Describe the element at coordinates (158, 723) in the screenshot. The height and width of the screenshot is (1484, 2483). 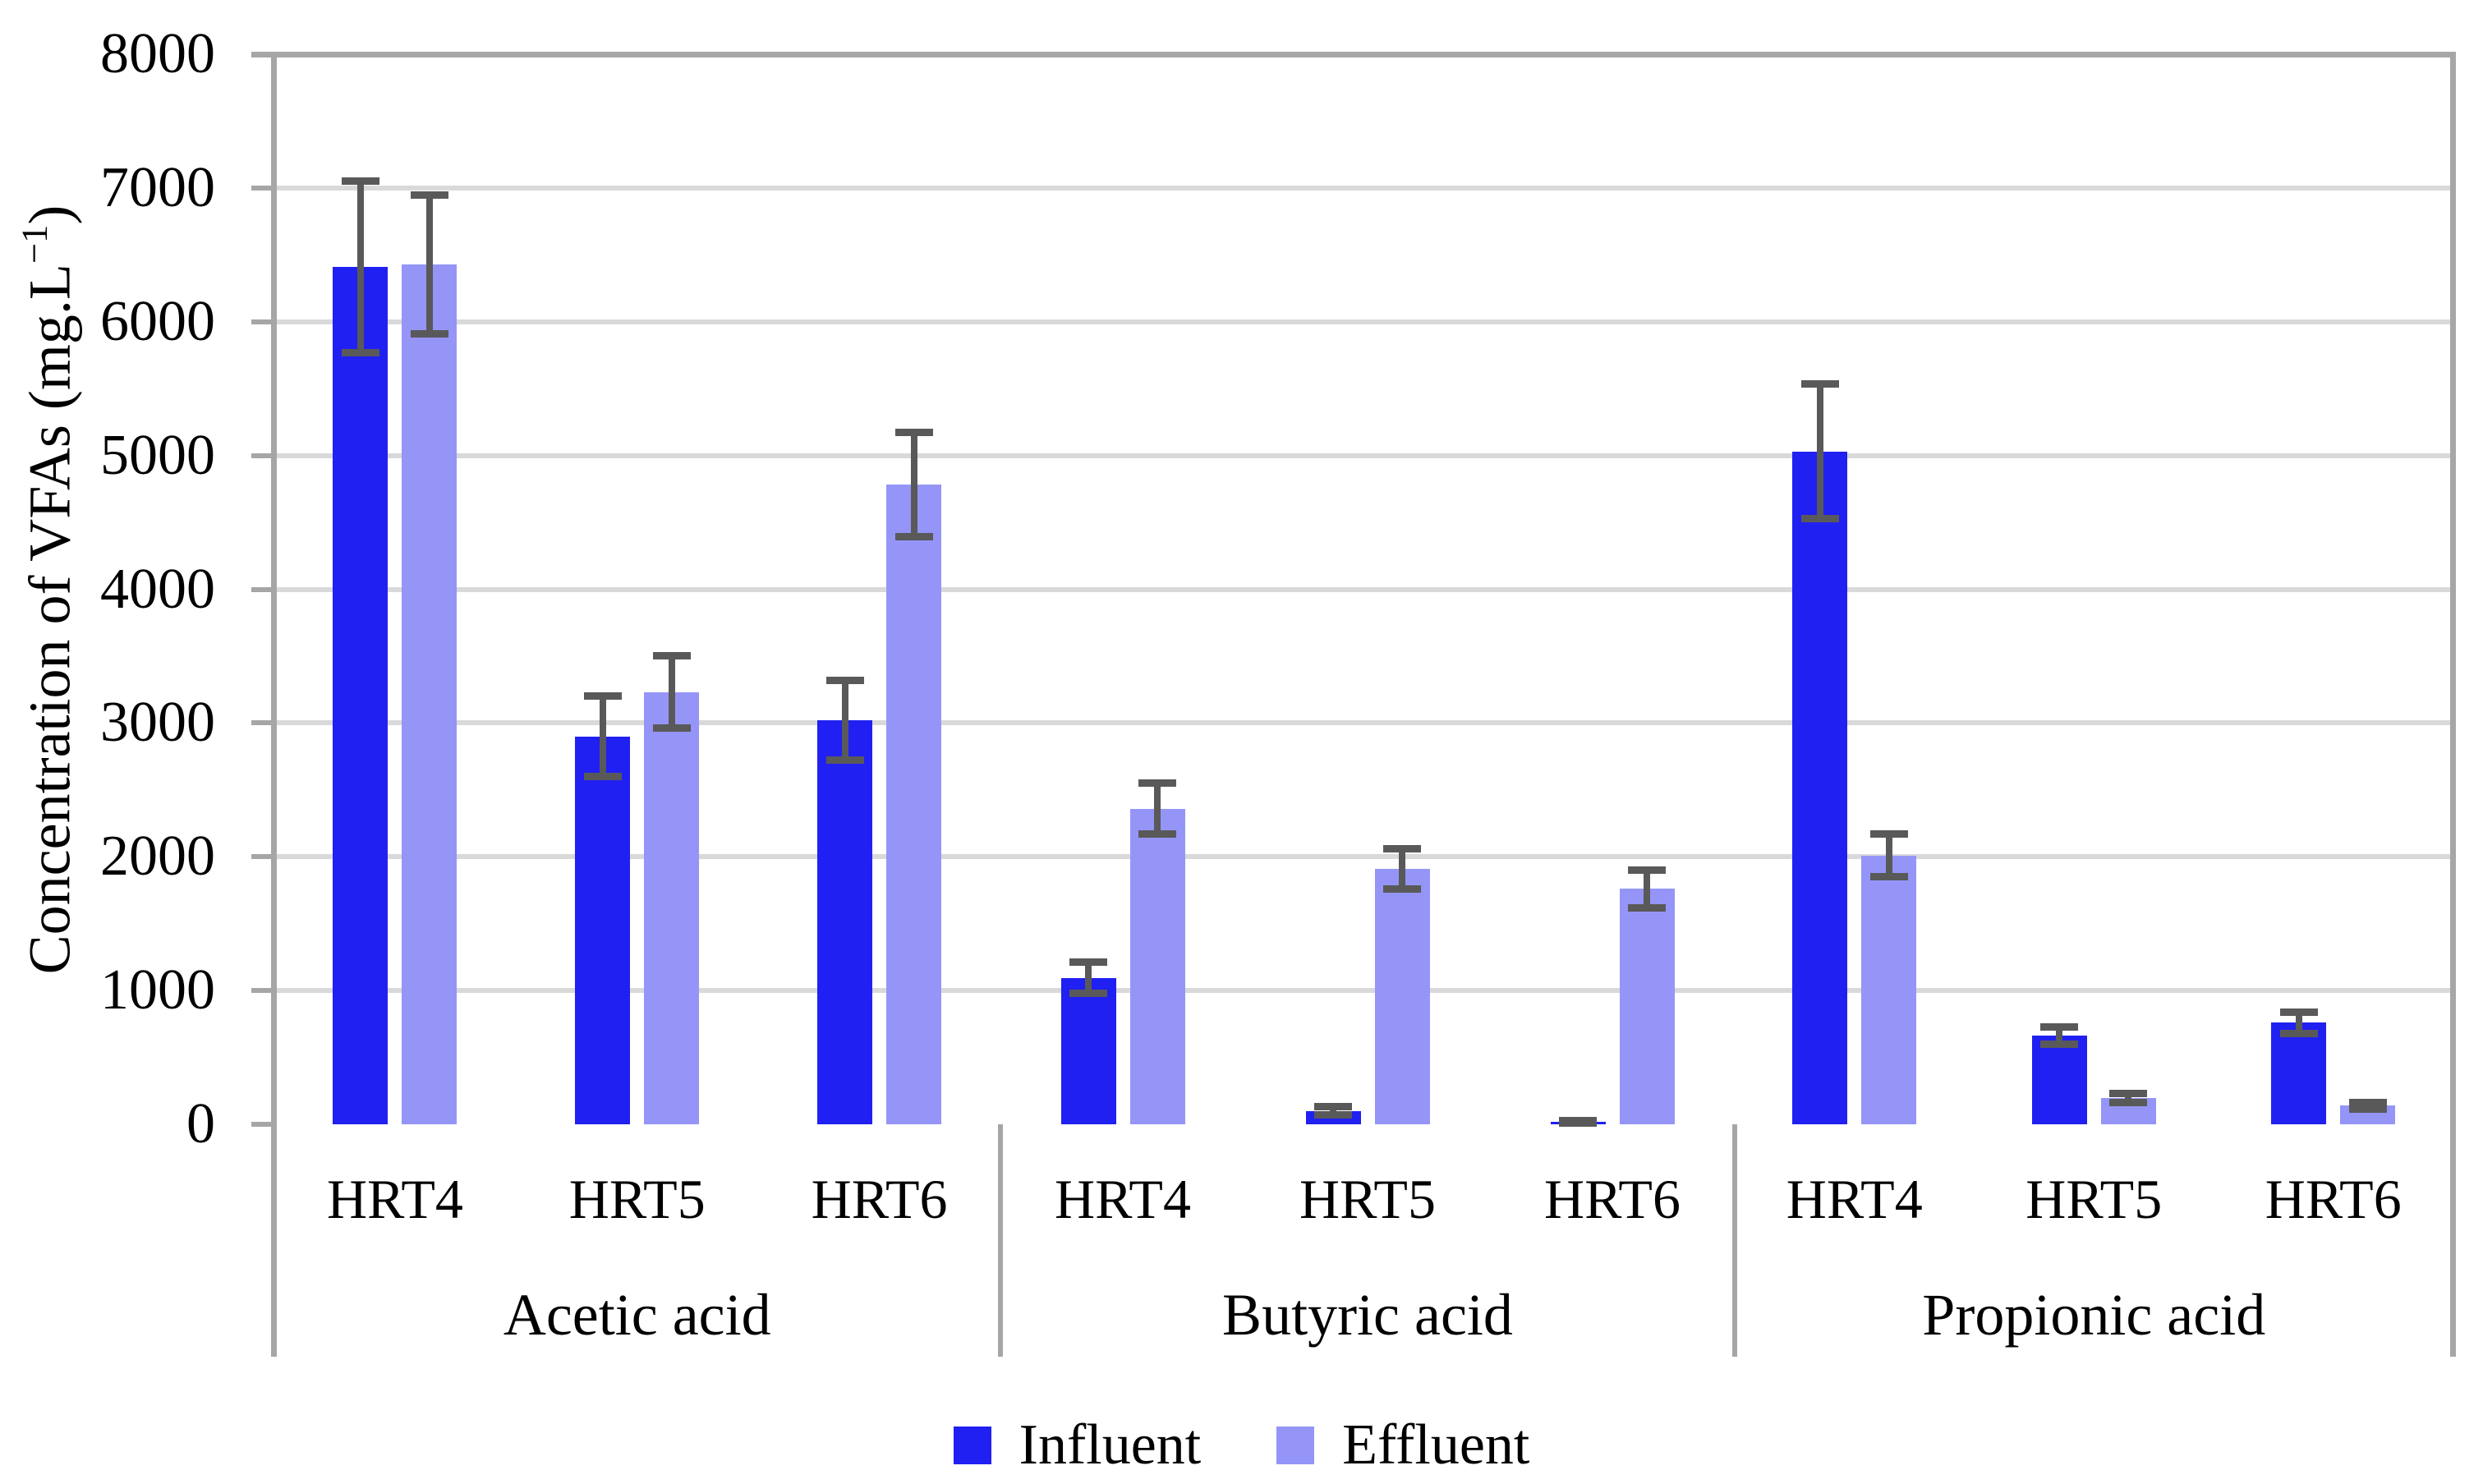
I see `y-tick-label-3000: 3000` at that location.